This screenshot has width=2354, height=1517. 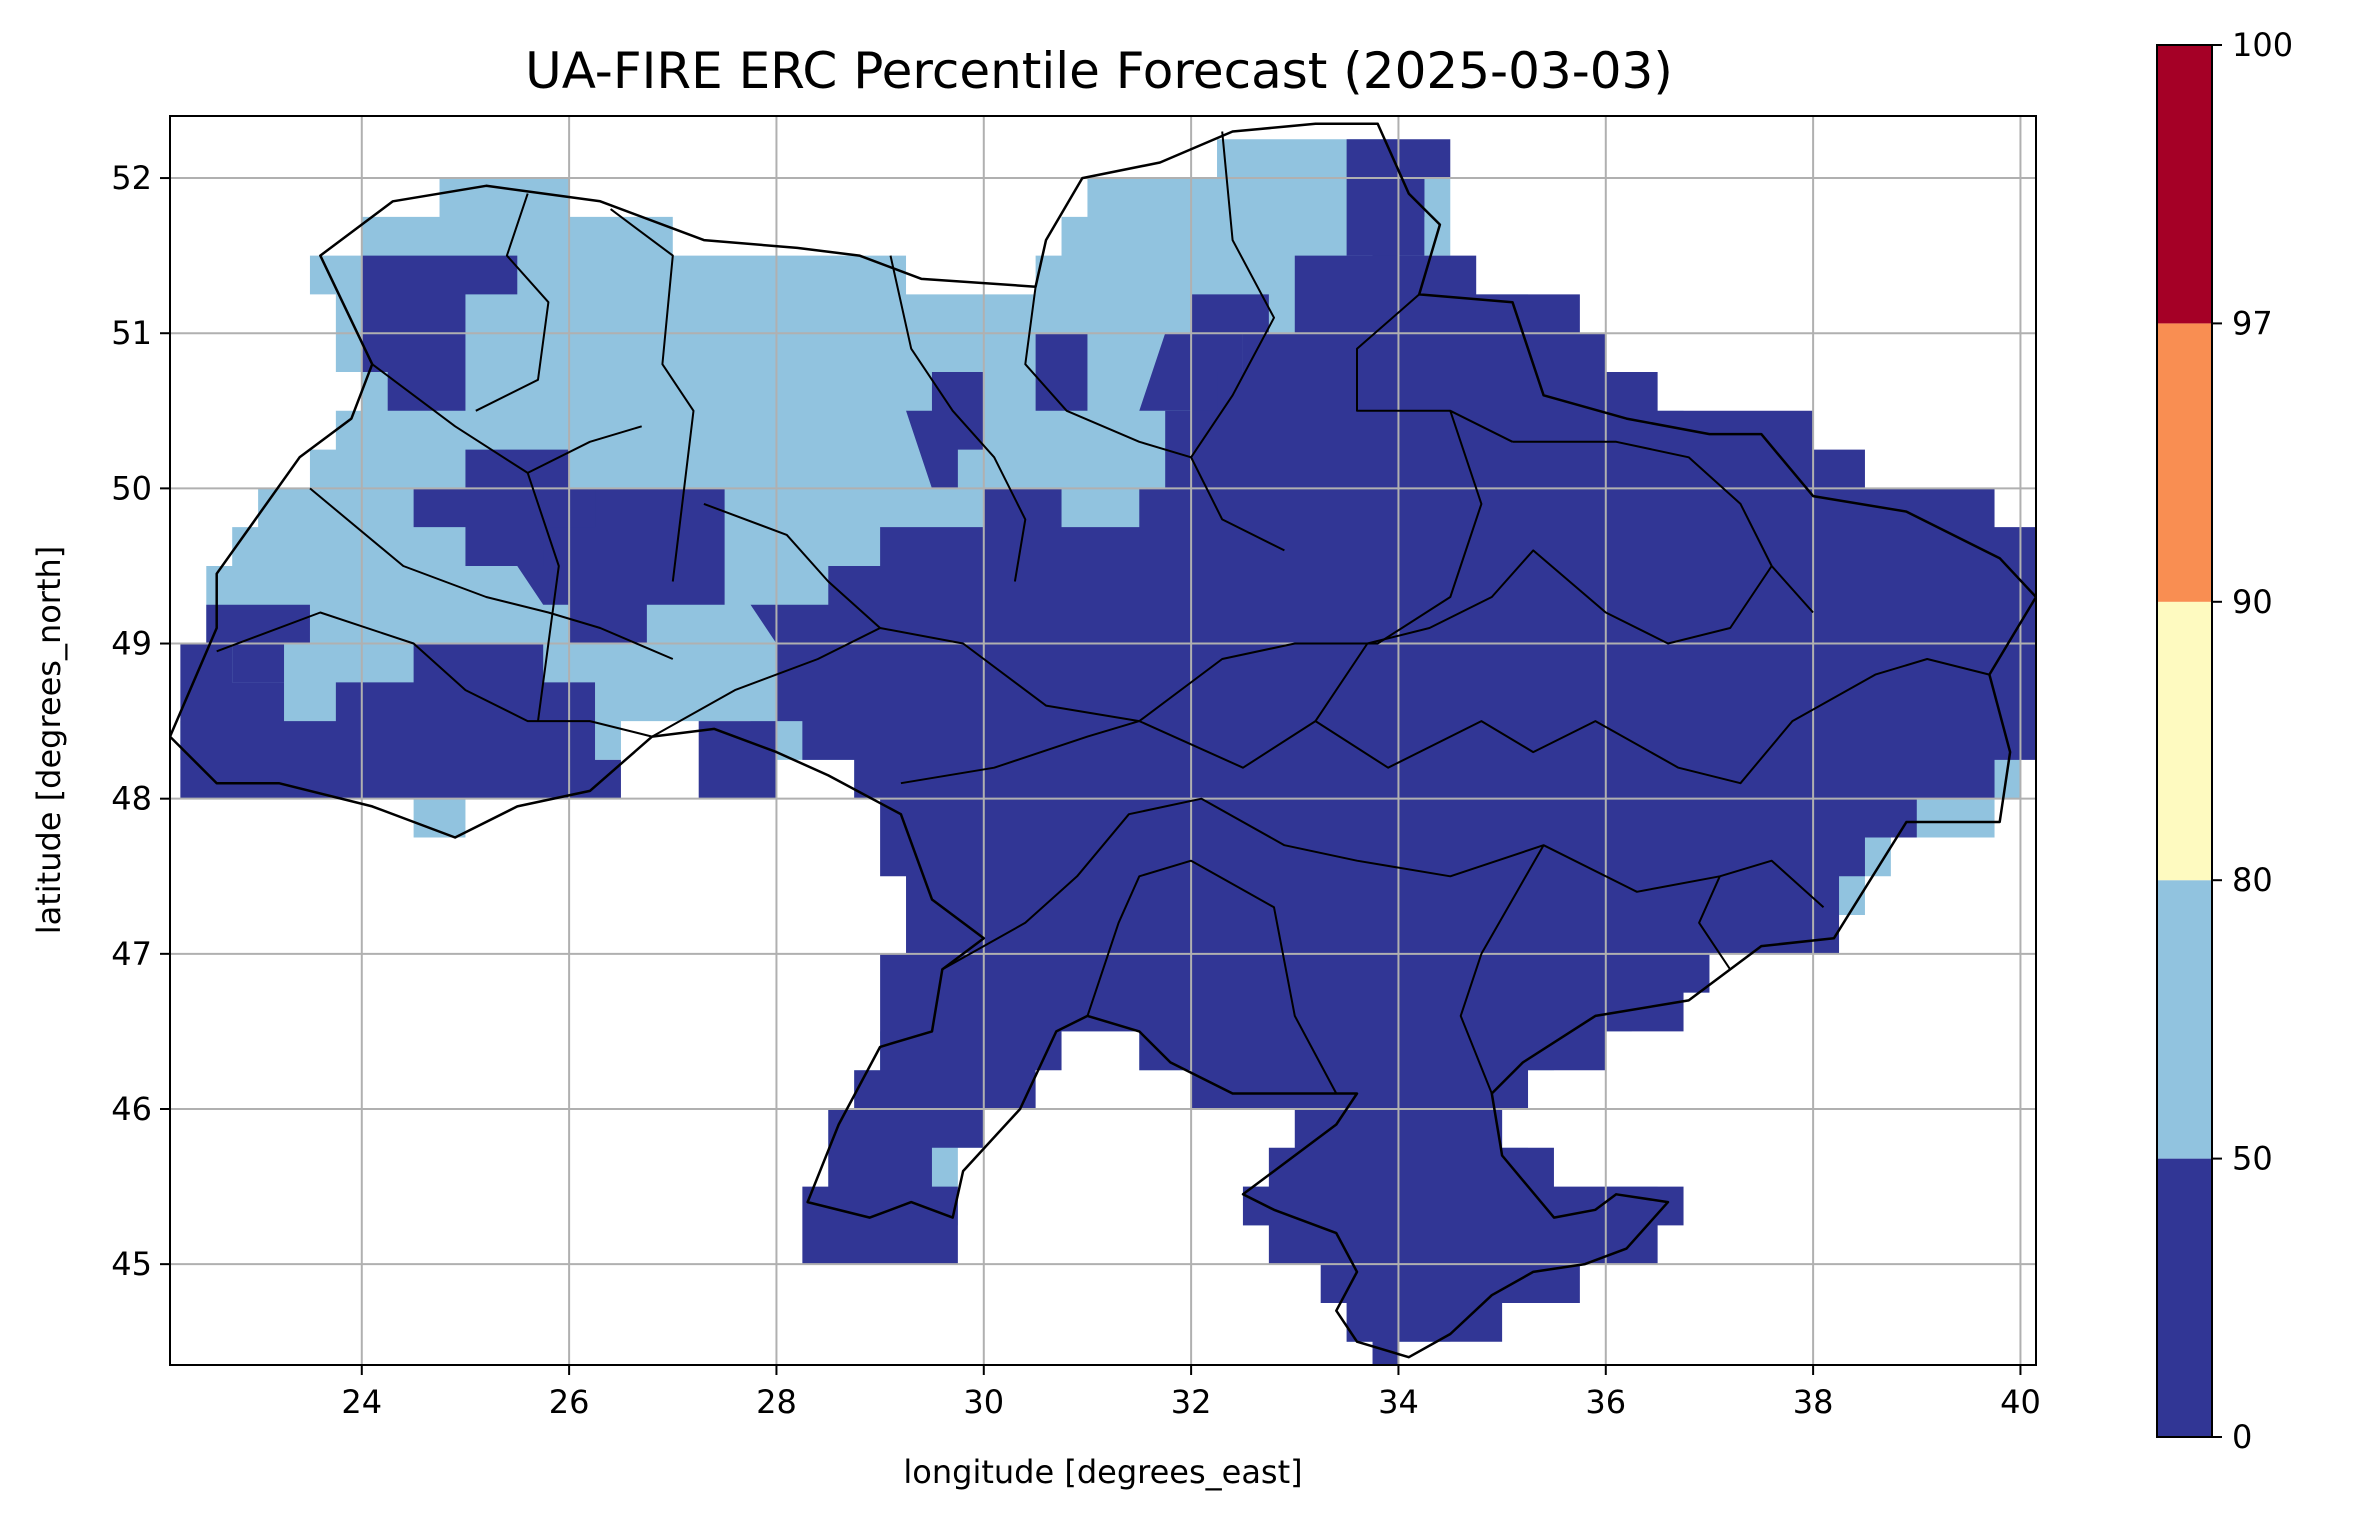 I want to click on x-tick-label-40: 40, so click(x=2020, y=1402).